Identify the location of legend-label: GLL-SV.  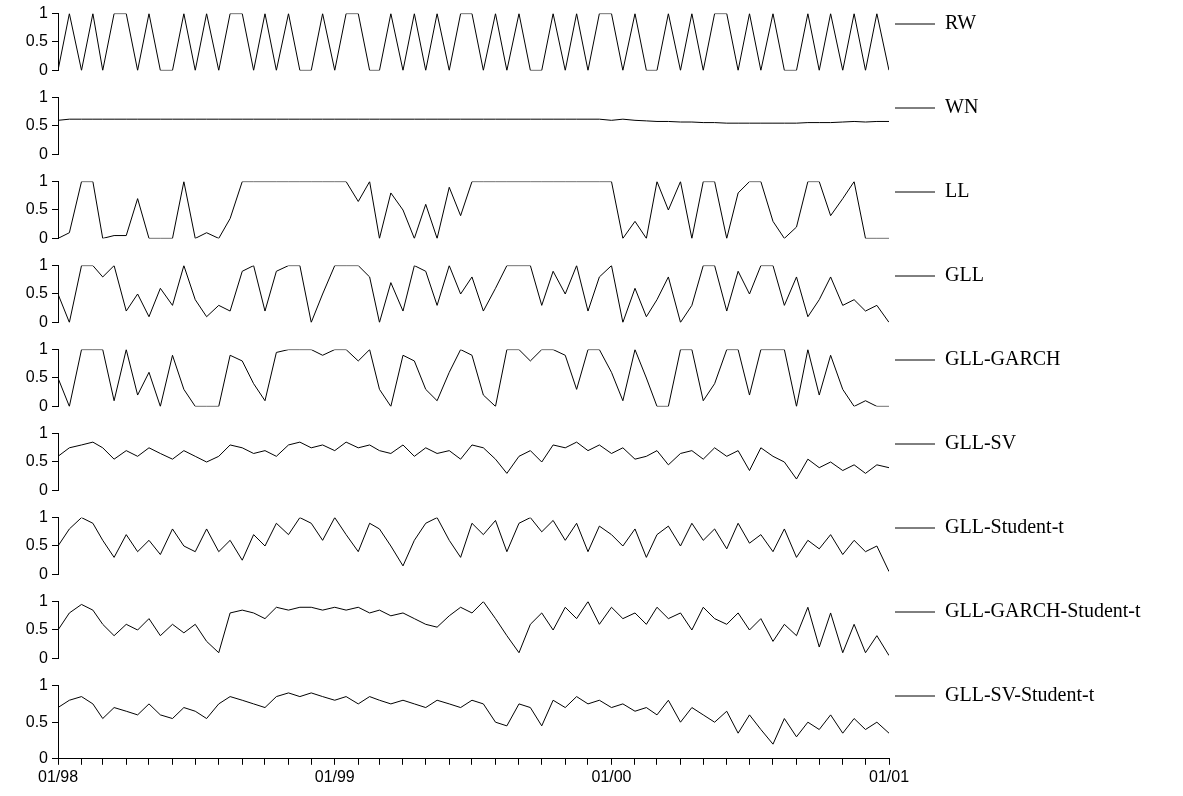
(981, 442).